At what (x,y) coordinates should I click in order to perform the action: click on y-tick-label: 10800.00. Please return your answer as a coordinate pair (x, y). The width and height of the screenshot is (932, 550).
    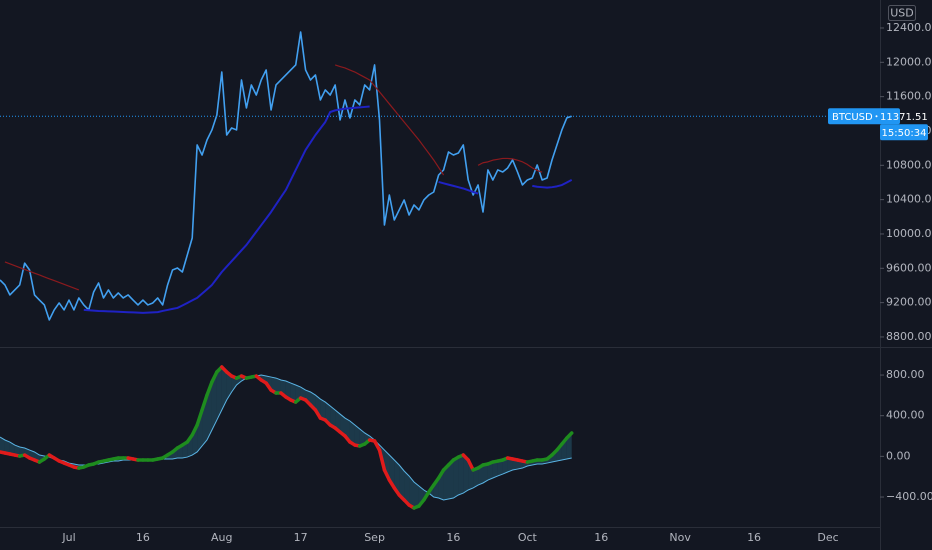
    Looking at the image, I should click on (909, 164).